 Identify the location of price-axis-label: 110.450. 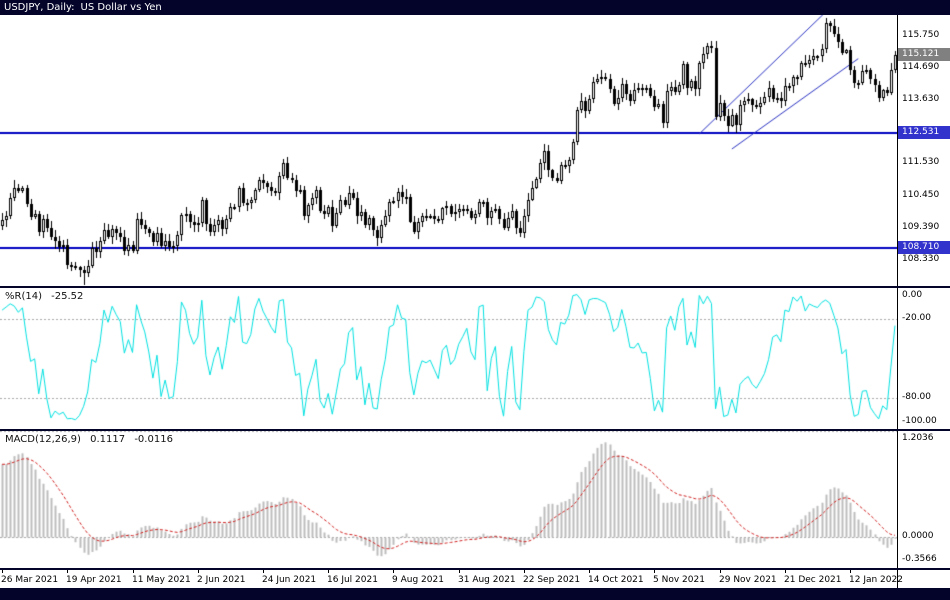
(921, 195).